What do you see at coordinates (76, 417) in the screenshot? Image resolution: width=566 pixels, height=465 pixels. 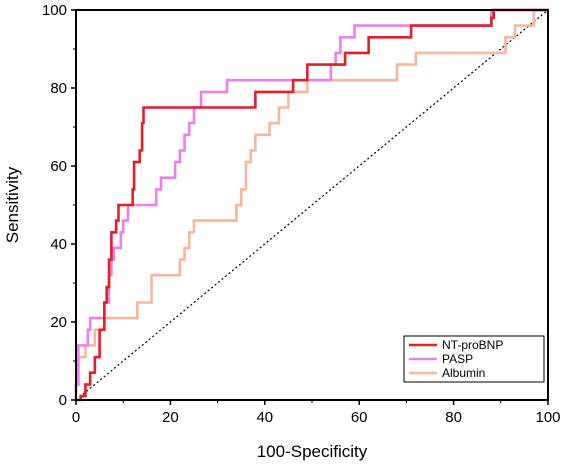 I see `x-tick-label: 0` at bounding box center [76, 417].